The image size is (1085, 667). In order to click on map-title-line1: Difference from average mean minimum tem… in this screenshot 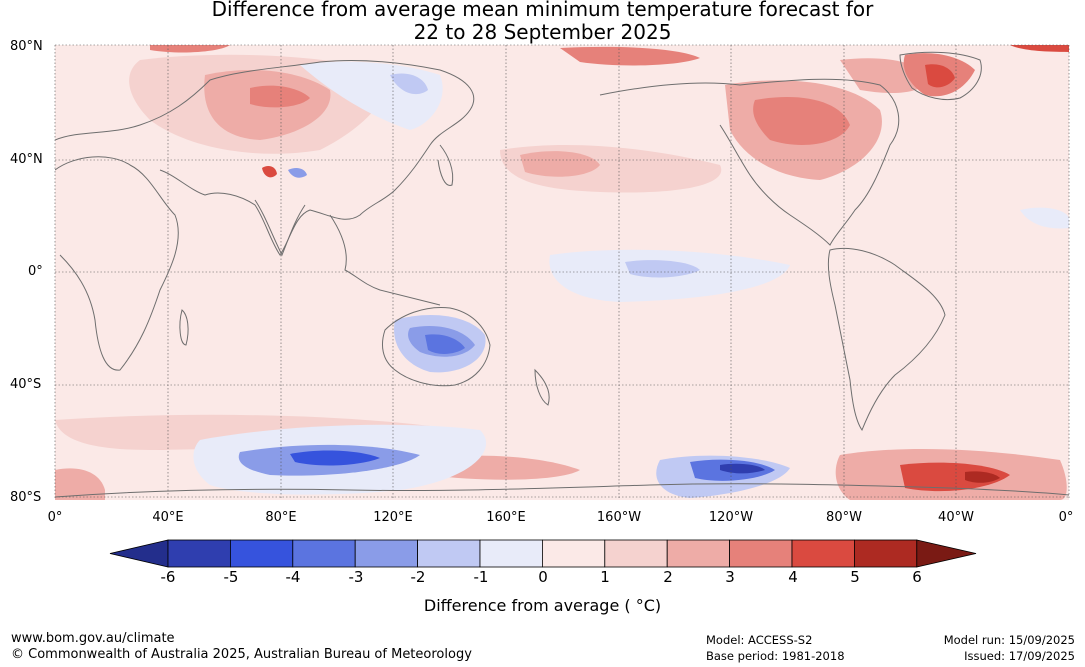, I will do `click(542, 10)`.